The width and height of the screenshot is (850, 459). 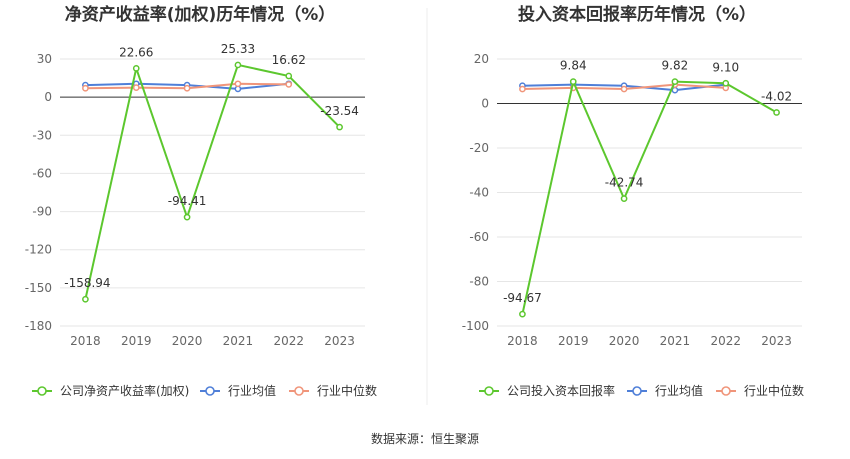 What do you see at coordinates (124, 390) in the screenshot?
I see `legend-label: 公司净资产收益率(加权)` at bounding box center [124, 390].